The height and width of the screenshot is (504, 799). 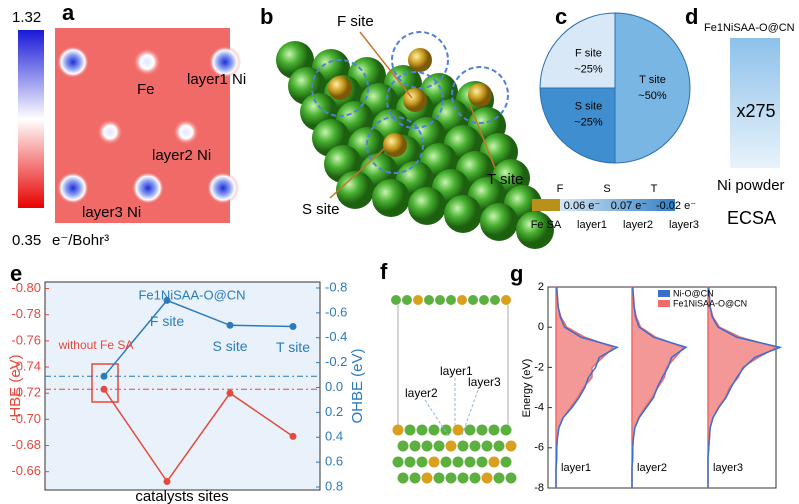 What do you see at coordinates (755, 111) in the screenshot?
I see `ratio: x275` at bounding box center [755, 111].